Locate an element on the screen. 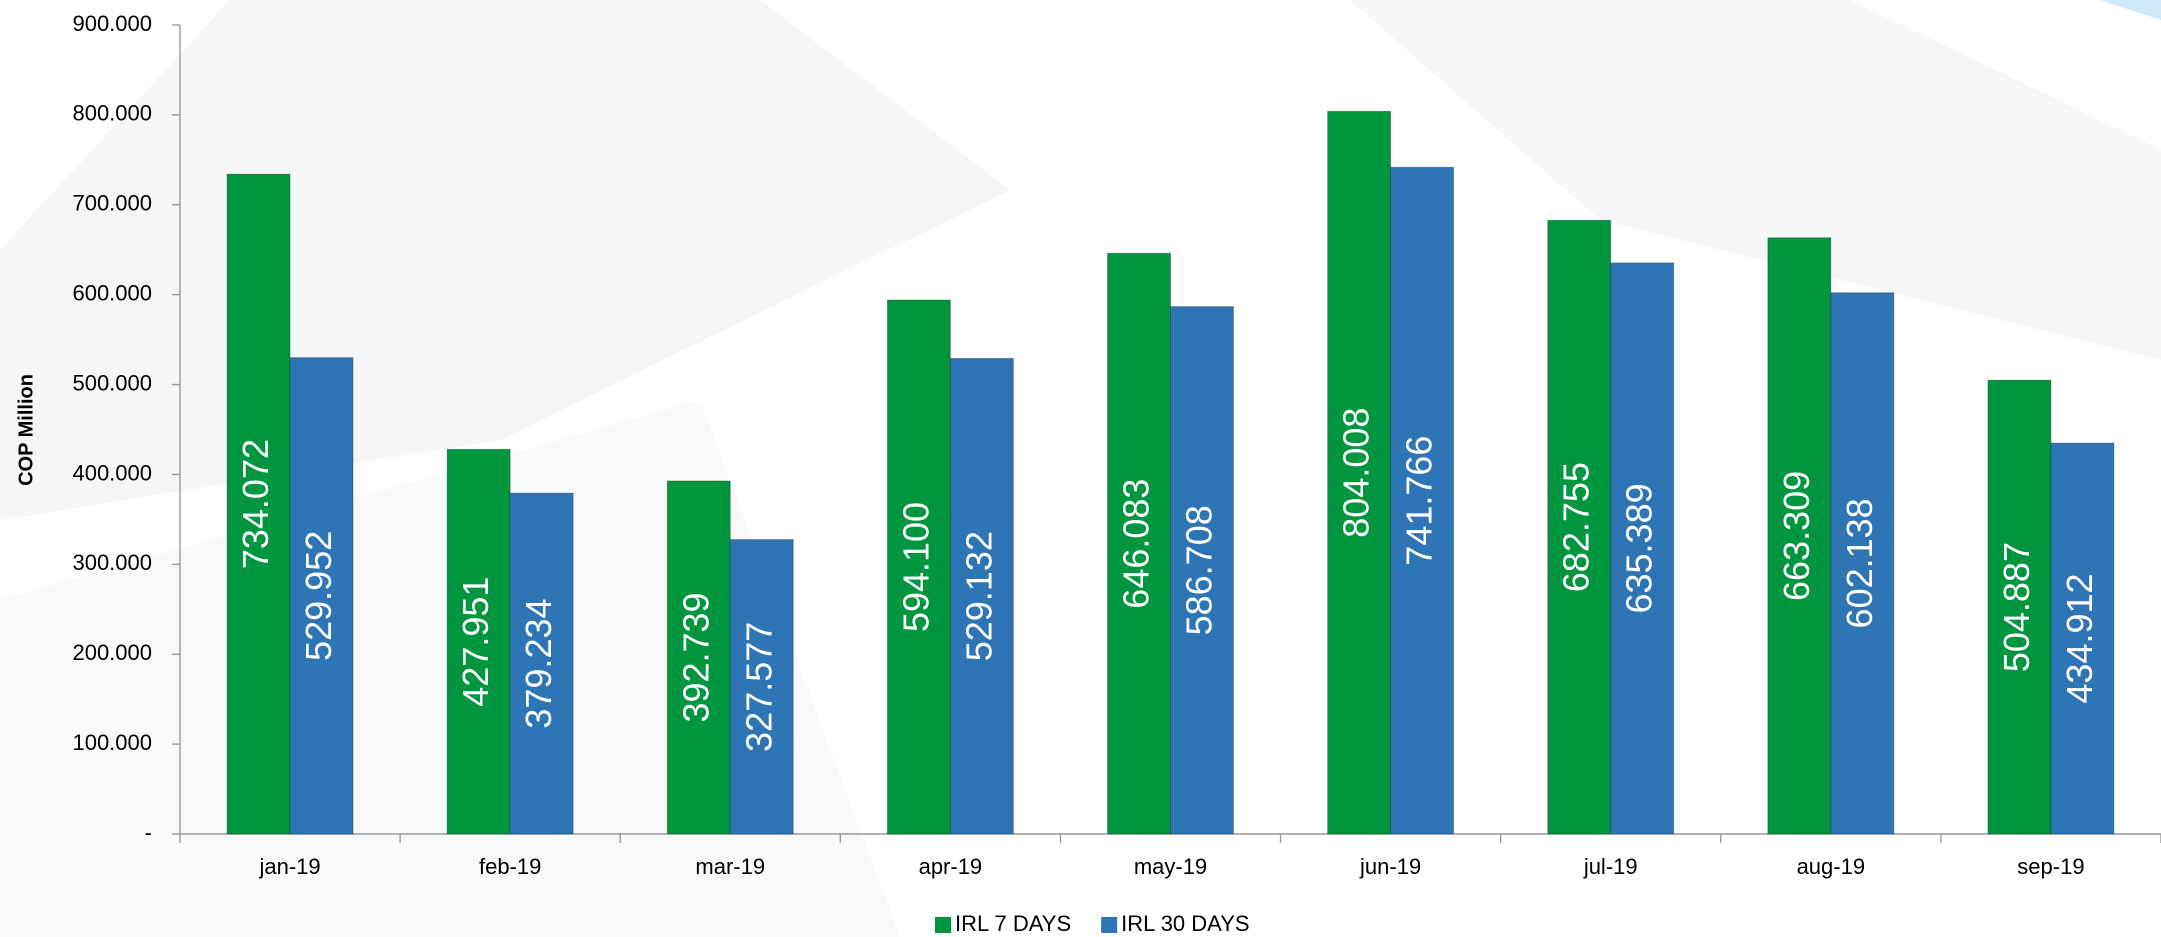  y-tick-label: 300.000 is located at coordinates (112, 562).